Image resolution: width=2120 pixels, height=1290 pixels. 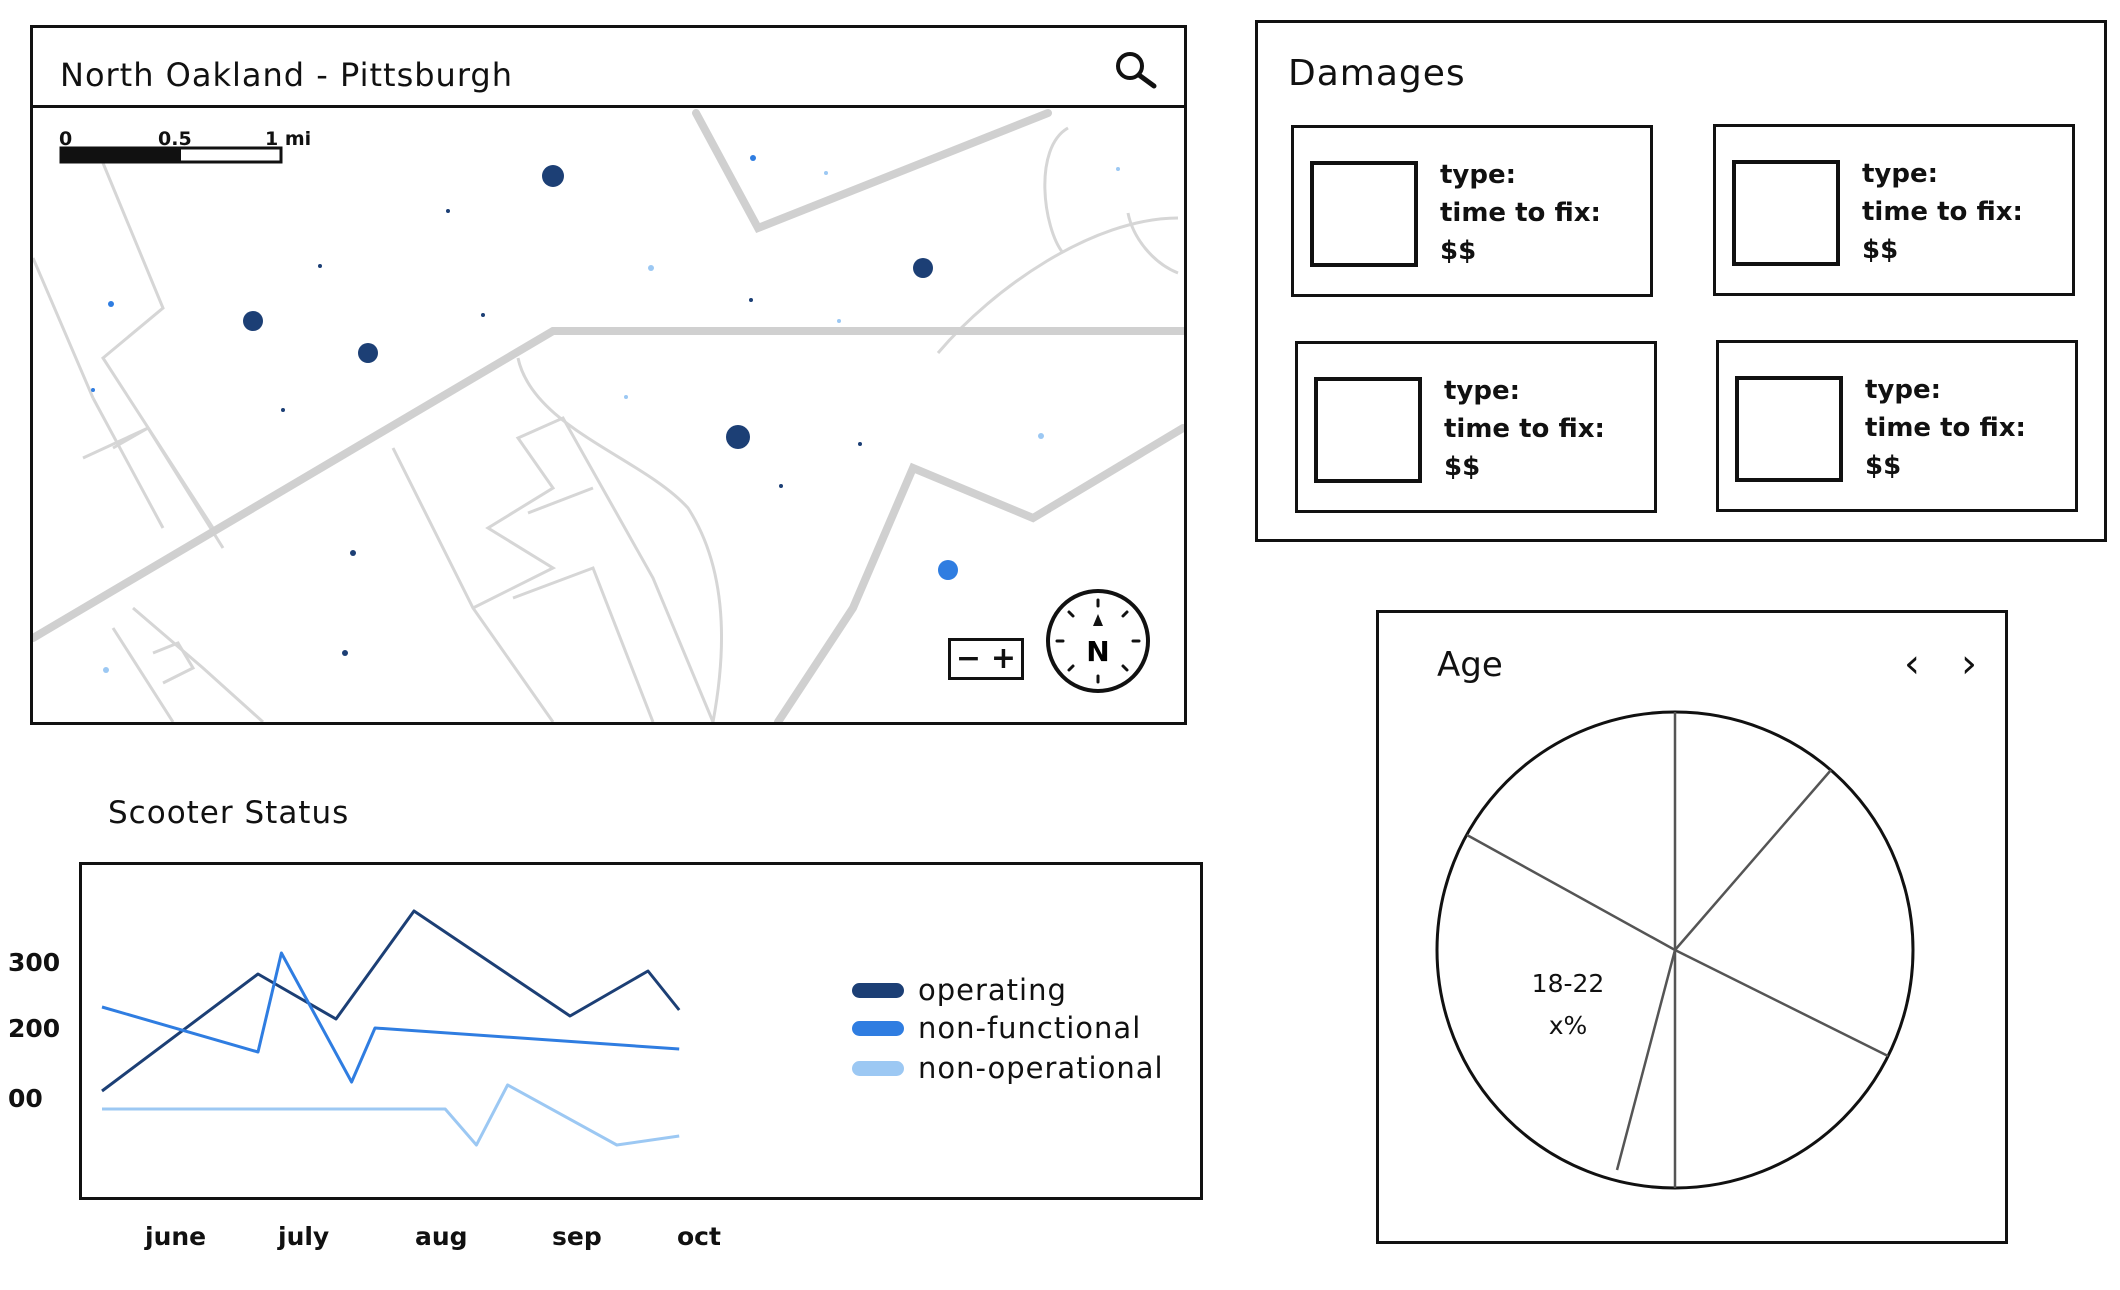 What do you see at coordinates (986, 659) in the screenshot?
I see `zoom-control: − +` at bounding box center [986, 659].